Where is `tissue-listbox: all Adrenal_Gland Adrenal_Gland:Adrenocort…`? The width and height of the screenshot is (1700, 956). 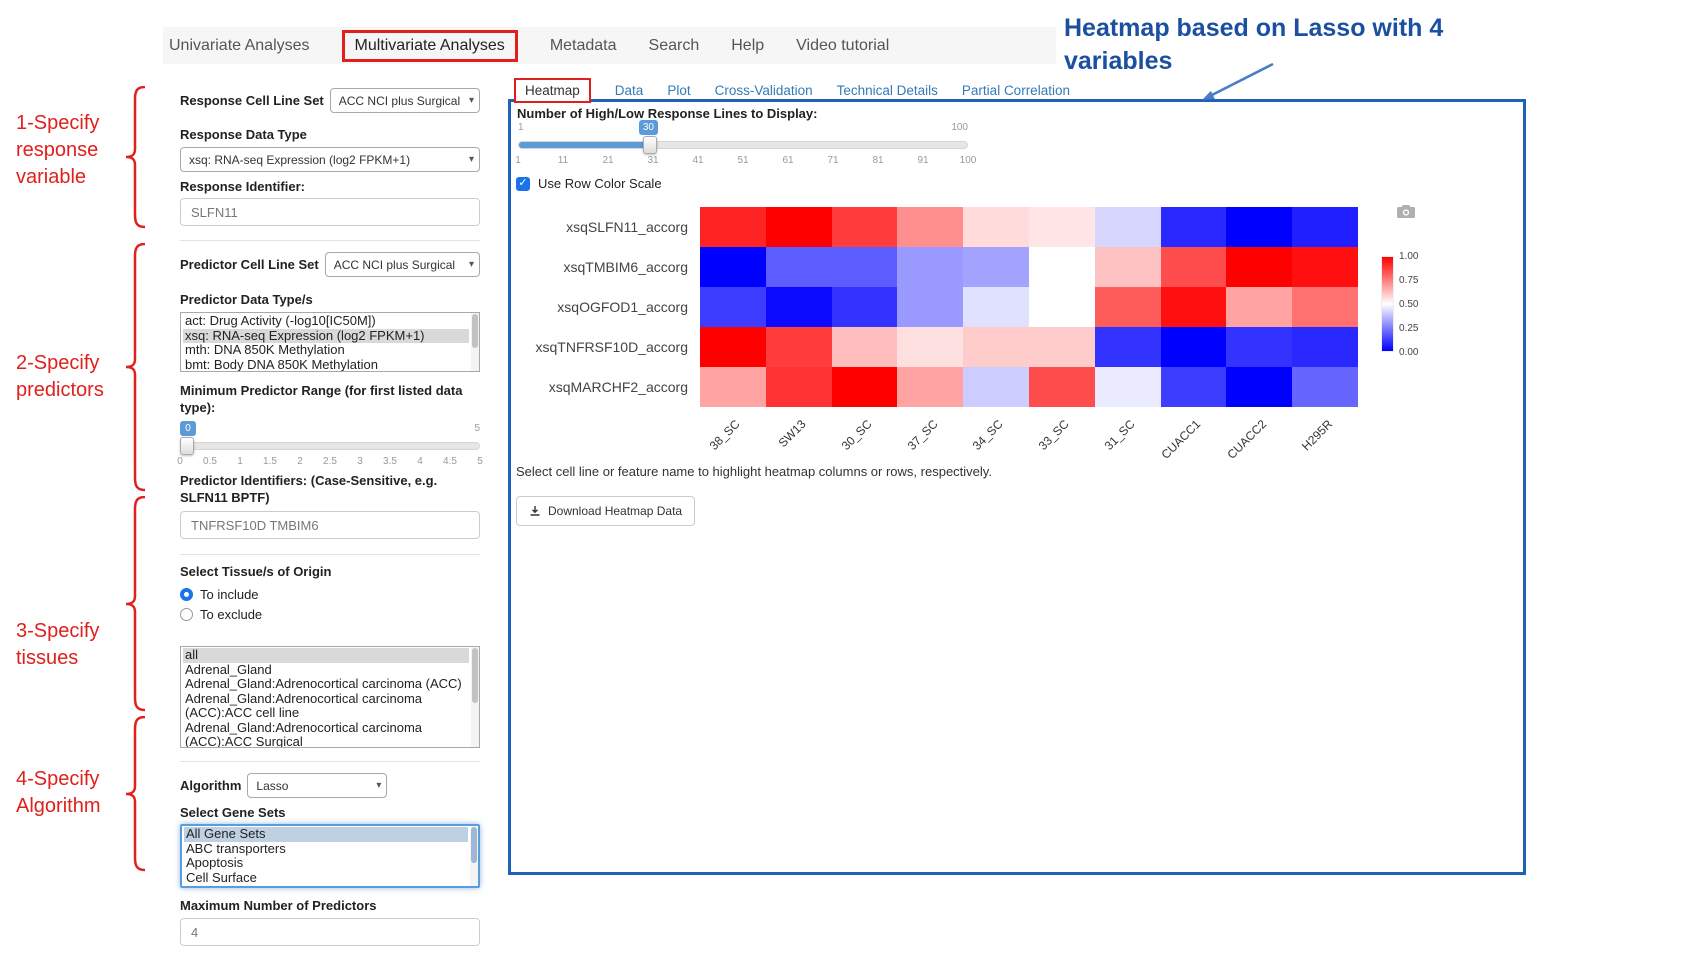 tissue-listbox: all Adrenal_Gland Adrenal_Gland:Adrenocort… is located at coordinates (330, 697).